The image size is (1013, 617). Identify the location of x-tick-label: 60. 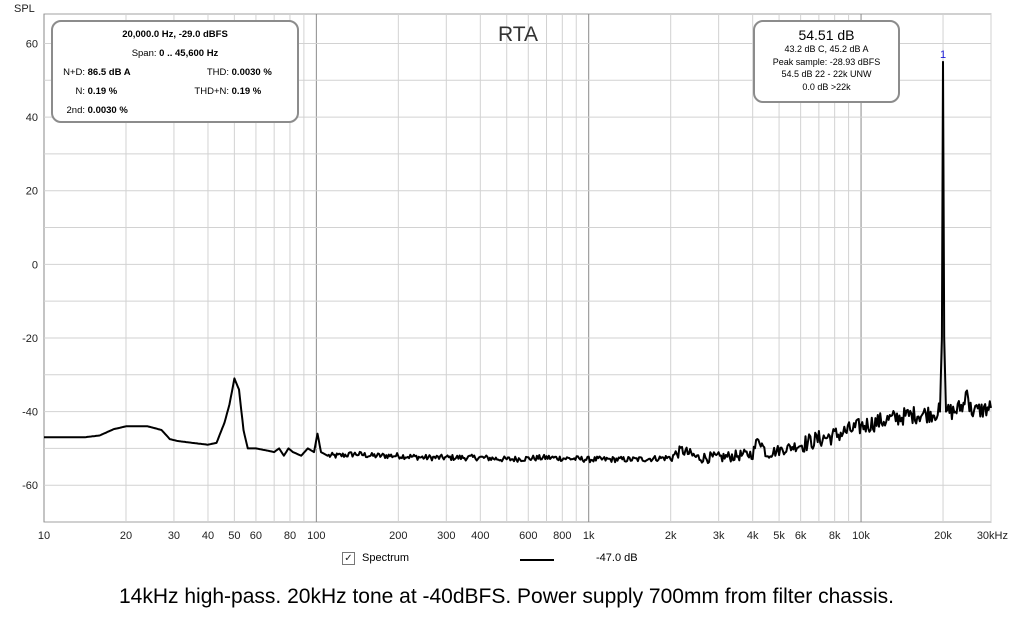
(256, 536).